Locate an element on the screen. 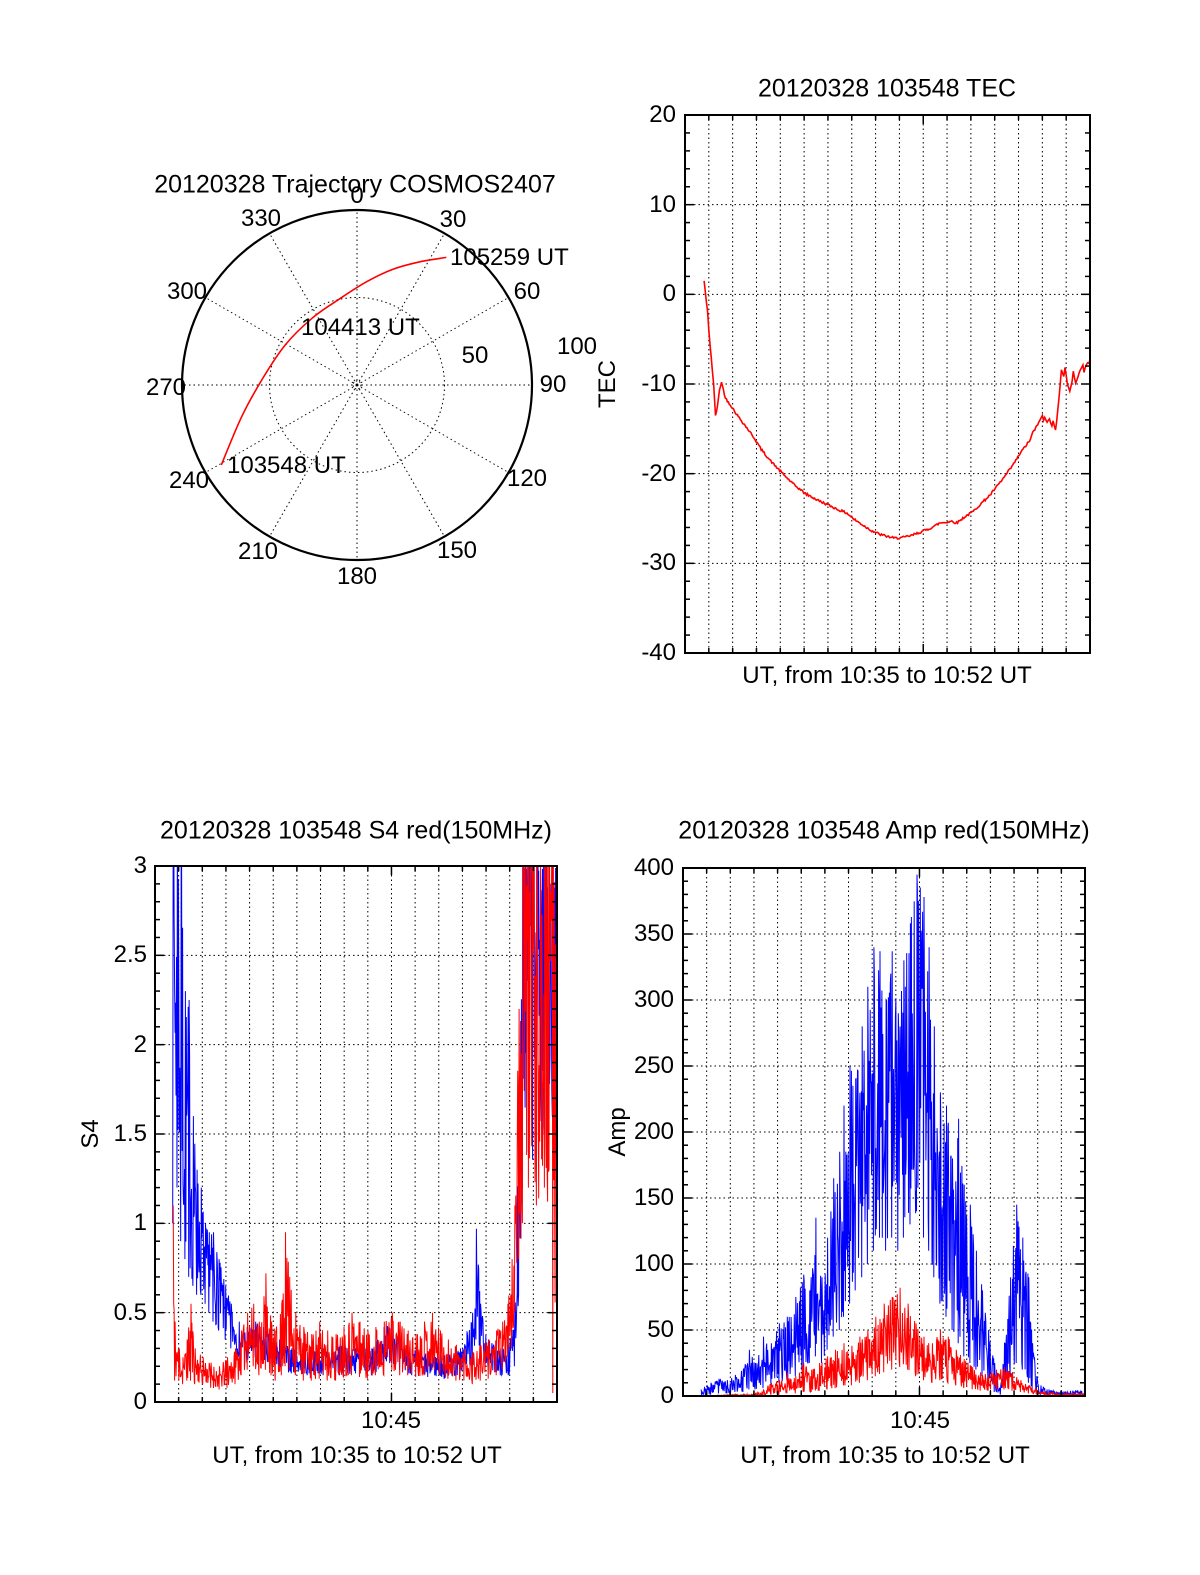 This screenshot has width=1200, height=1575. tec-panel is located at coordinates (887, 384).